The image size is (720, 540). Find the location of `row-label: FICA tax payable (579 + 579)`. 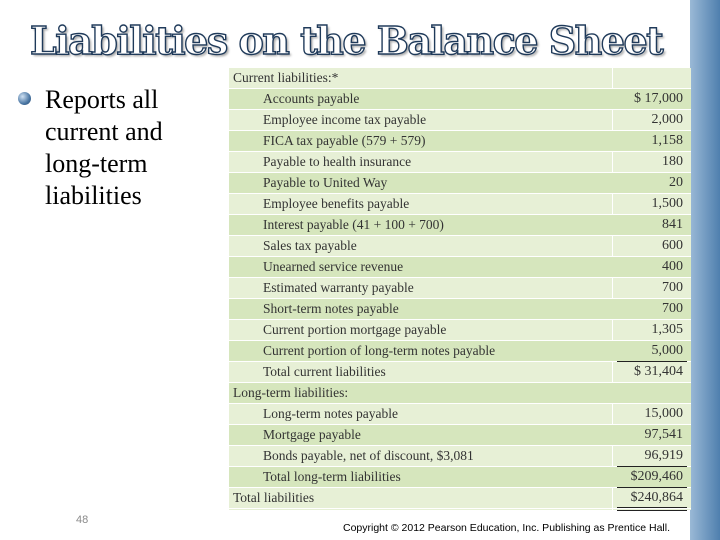

row-label: FICA tax payable (579 + 579) is located at coordinates (344, 140).